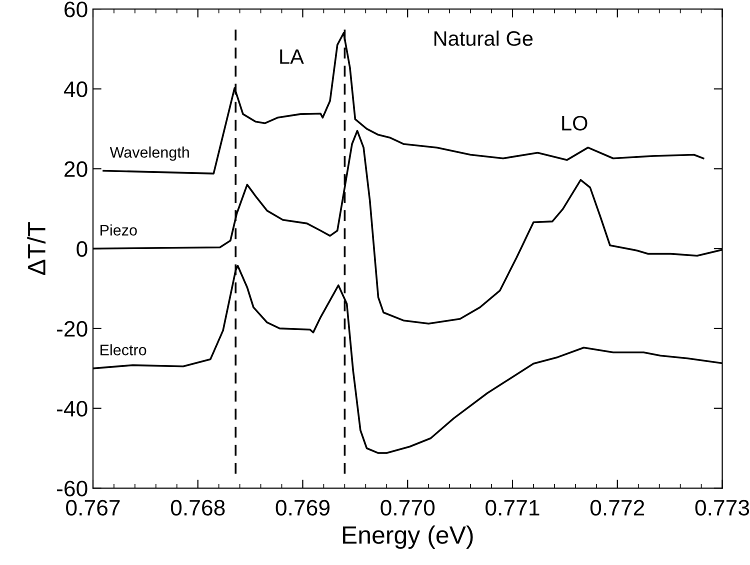 The image size is (750, 565). I want to click on y-tick-label: -40, so click(72, 408).